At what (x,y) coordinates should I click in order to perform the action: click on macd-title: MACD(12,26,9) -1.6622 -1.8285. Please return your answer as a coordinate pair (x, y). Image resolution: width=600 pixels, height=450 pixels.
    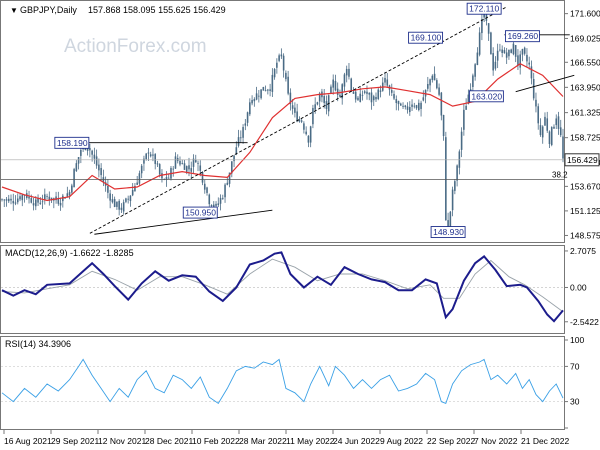
    Looking at the image, I should click on (69, 253).